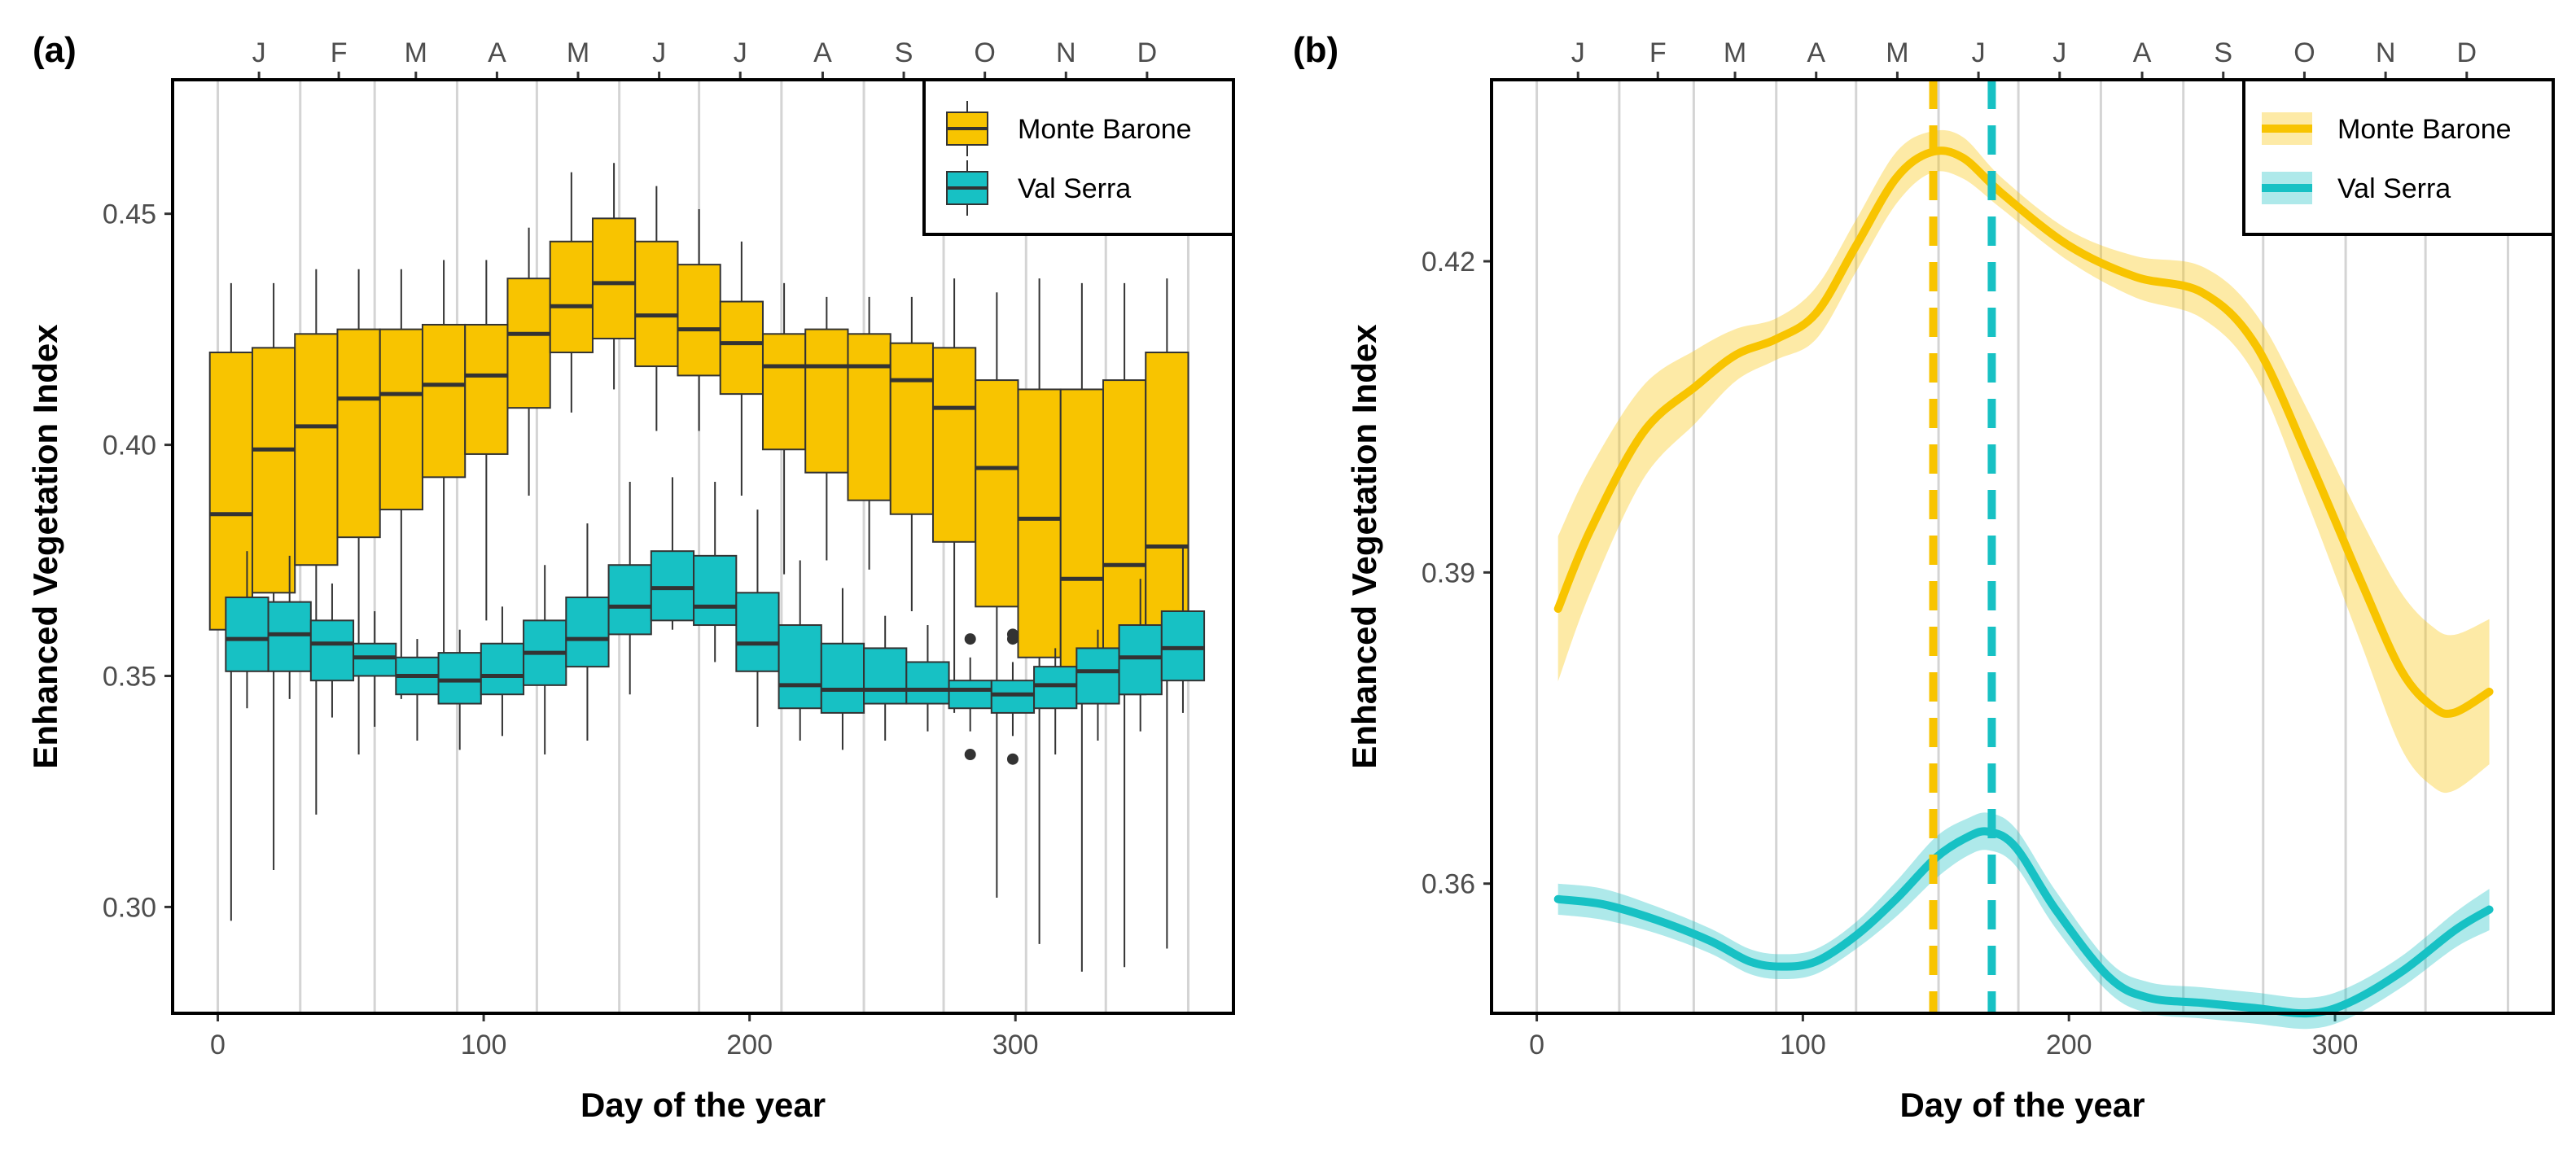 This screenshot has width=2576, height=1150. Describe the element at coordinates (1536, 1045) in the screenshot. I see `x-tick-label: 0` at that location.